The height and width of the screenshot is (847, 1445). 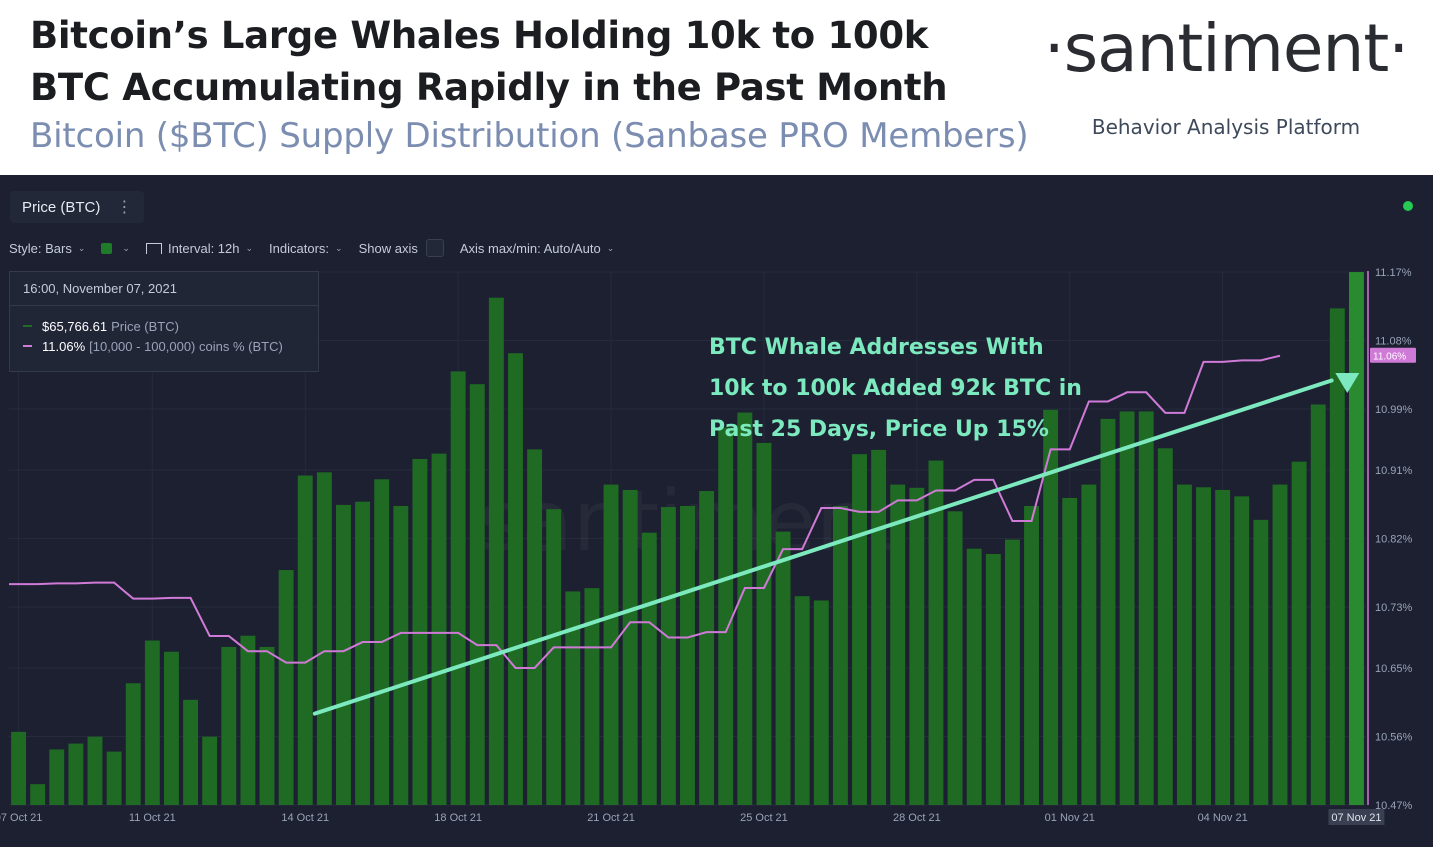 What do you see at coordinates (1070, 818) in the screenshot?
I see `x-tick-label: 01 Nov 21` at bounding box center [1070, 818].